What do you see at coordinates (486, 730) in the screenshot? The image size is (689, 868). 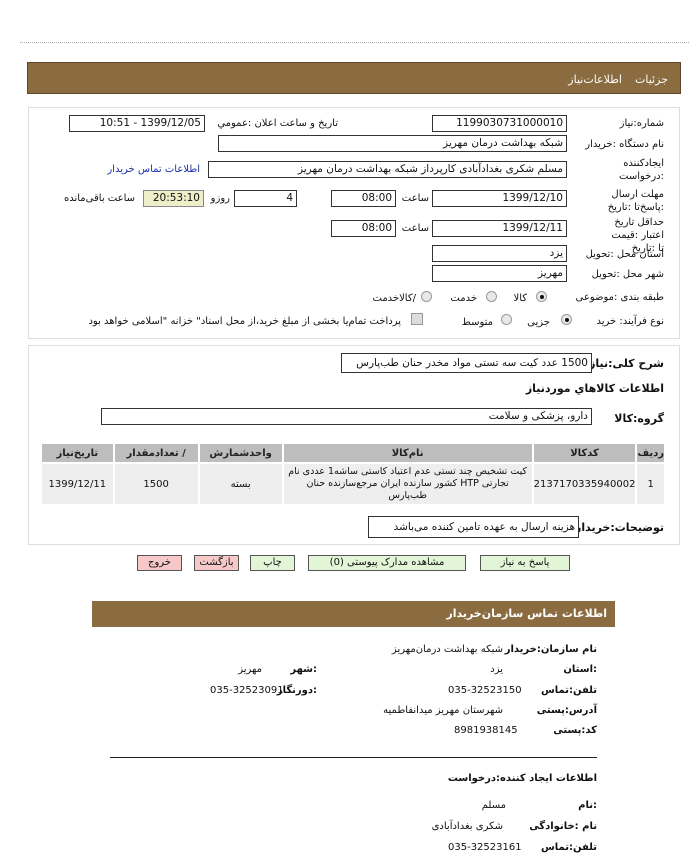 I see `postal-value: 8981938145` at bounding box center [486, 730].